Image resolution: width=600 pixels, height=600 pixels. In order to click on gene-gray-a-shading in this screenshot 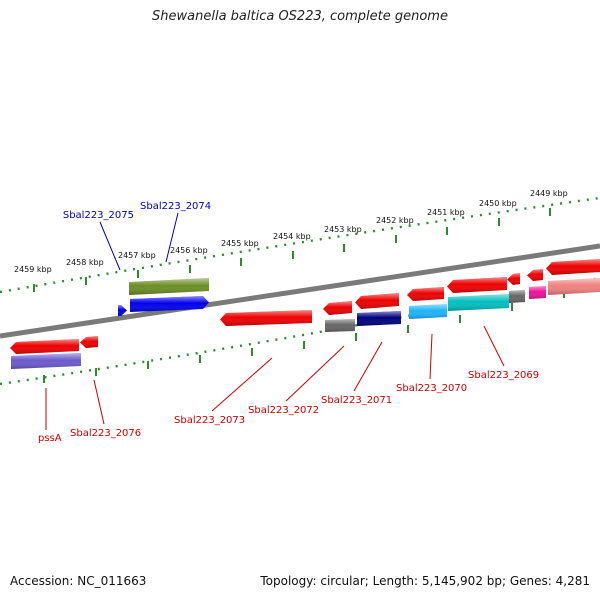, I will do `click(340, 325)`.